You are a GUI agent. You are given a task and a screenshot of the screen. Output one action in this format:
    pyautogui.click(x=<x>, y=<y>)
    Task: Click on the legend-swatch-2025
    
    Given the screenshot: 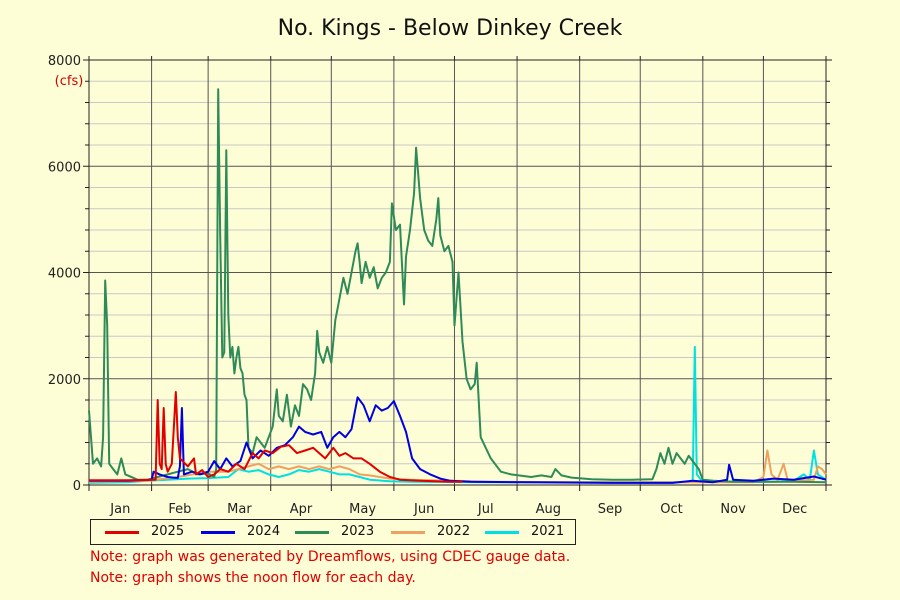 What is the action you would take?
    pyautogui.click(x=122, y=532)
    